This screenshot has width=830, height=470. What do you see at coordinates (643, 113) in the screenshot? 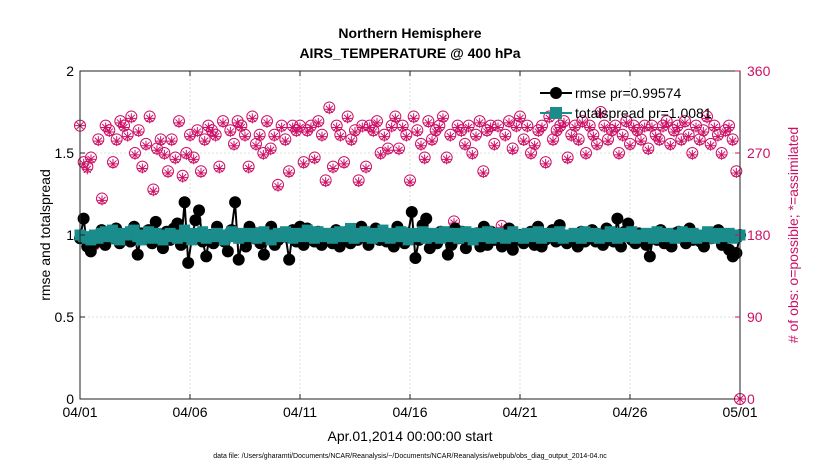
I see `legend-label-totalspread: totalspread pr=1.0081` at bounding box center [643, 113].